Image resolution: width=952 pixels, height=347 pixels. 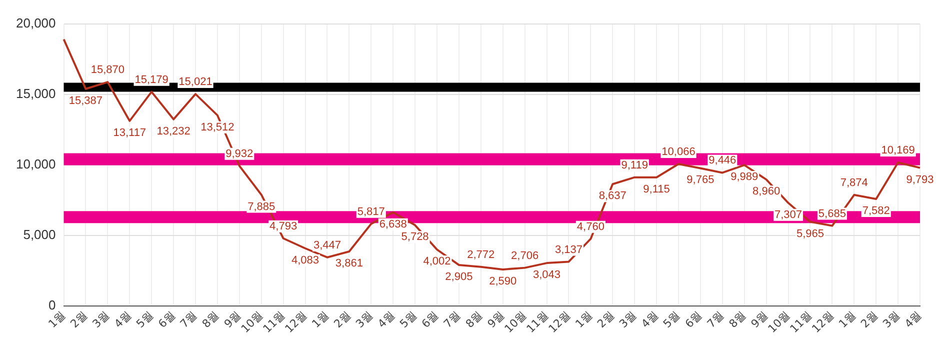 I want to click on data-label: 4,083, so click(x=306, y=260).